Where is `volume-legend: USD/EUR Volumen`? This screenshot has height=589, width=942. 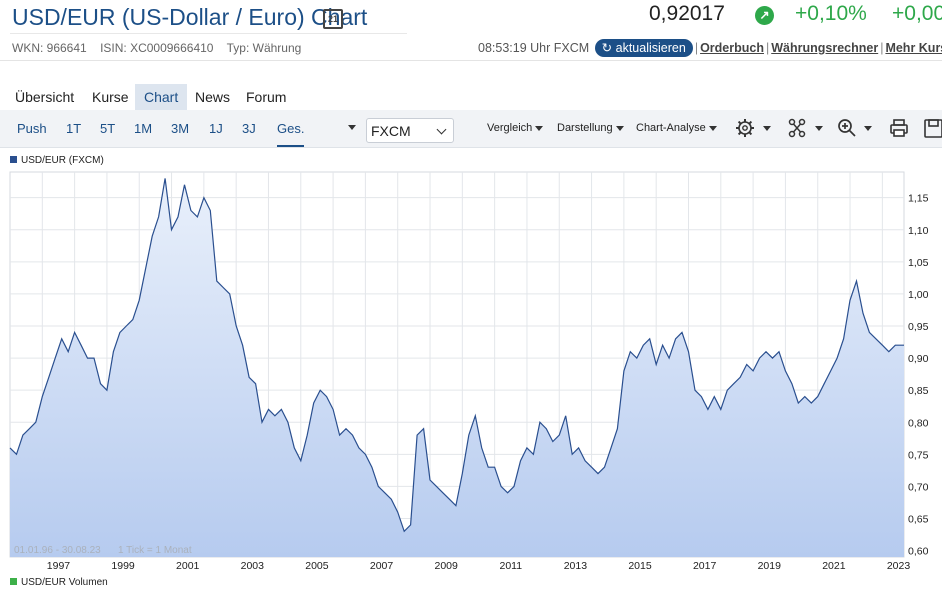 volume-legend: USD/EUR Volumen is located at coordinates (59, 582).